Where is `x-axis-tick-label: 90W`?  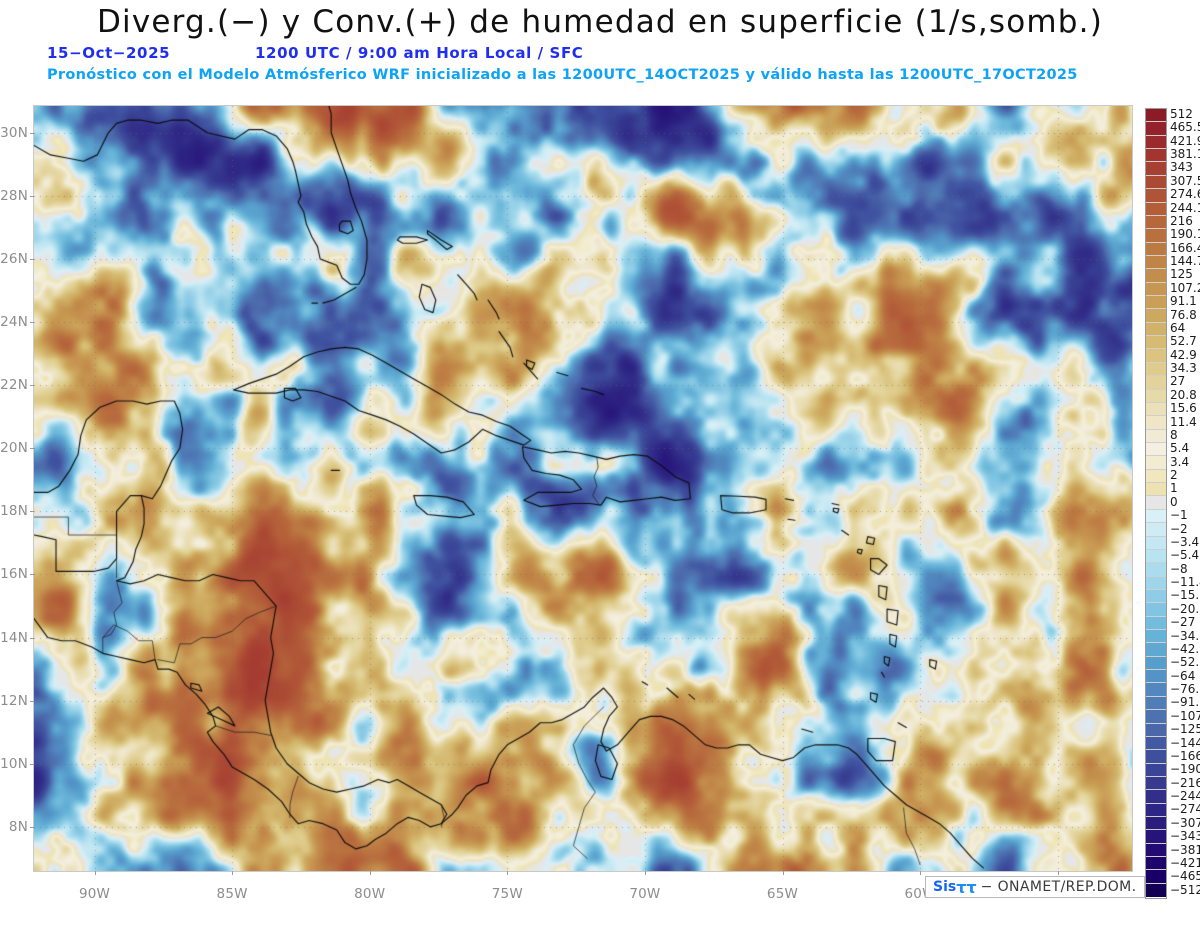
x-axis-tick-label: 90W is located at coordinates (94, 894).